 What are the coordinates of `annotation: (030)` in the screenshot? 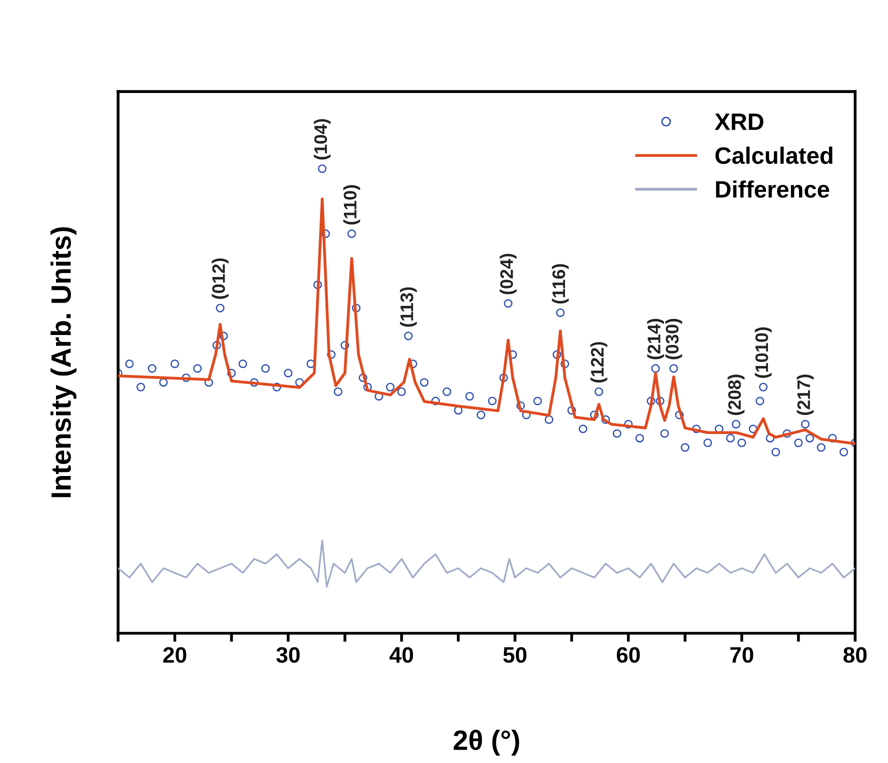 It's located at (673, 339).